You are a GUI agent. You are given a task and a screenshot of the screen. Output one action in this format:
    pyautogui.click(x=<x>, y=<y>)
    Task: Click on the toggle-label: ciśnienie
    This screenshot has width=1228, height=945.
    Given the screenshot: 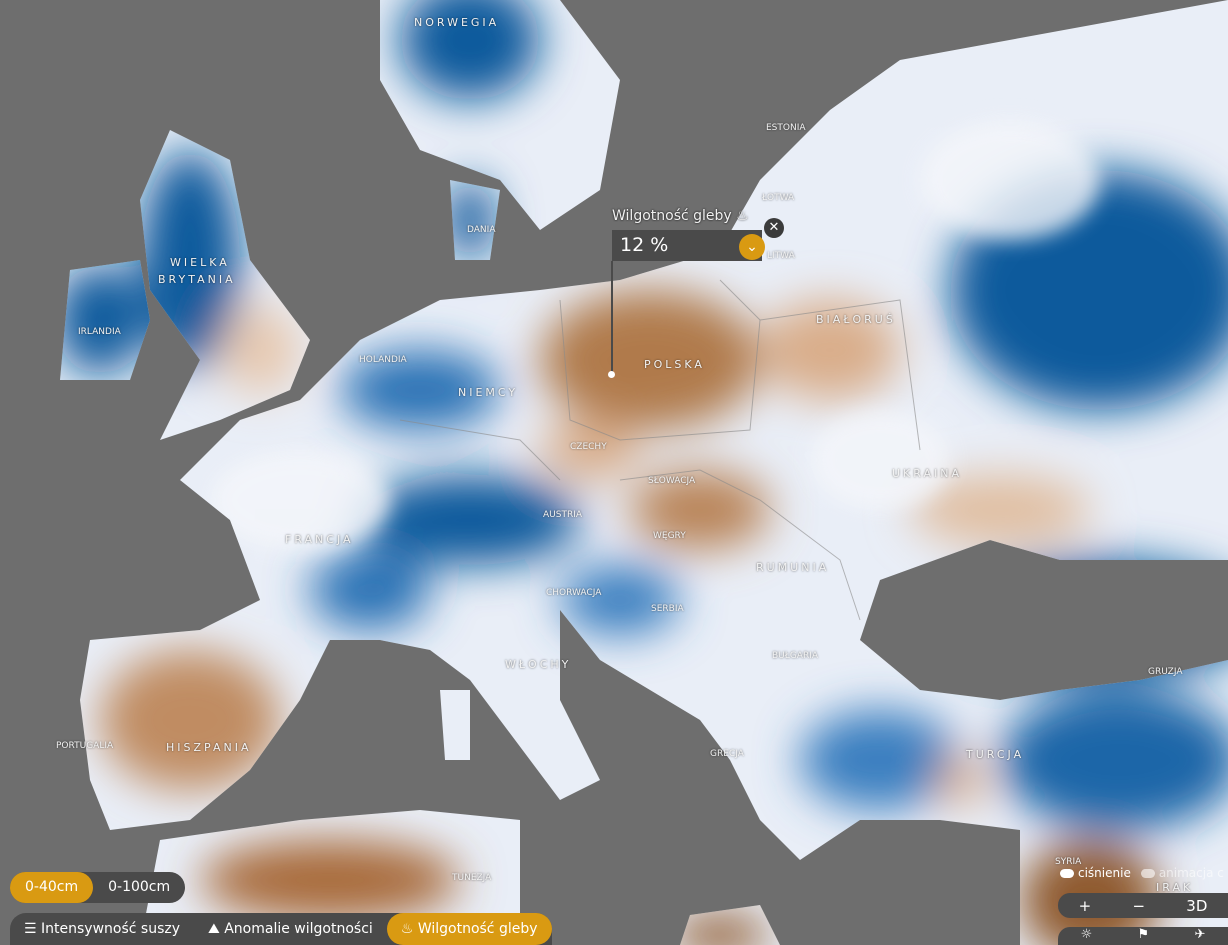 What is the action you would take?
    pyautogui.click(x=1104, y=873)
    